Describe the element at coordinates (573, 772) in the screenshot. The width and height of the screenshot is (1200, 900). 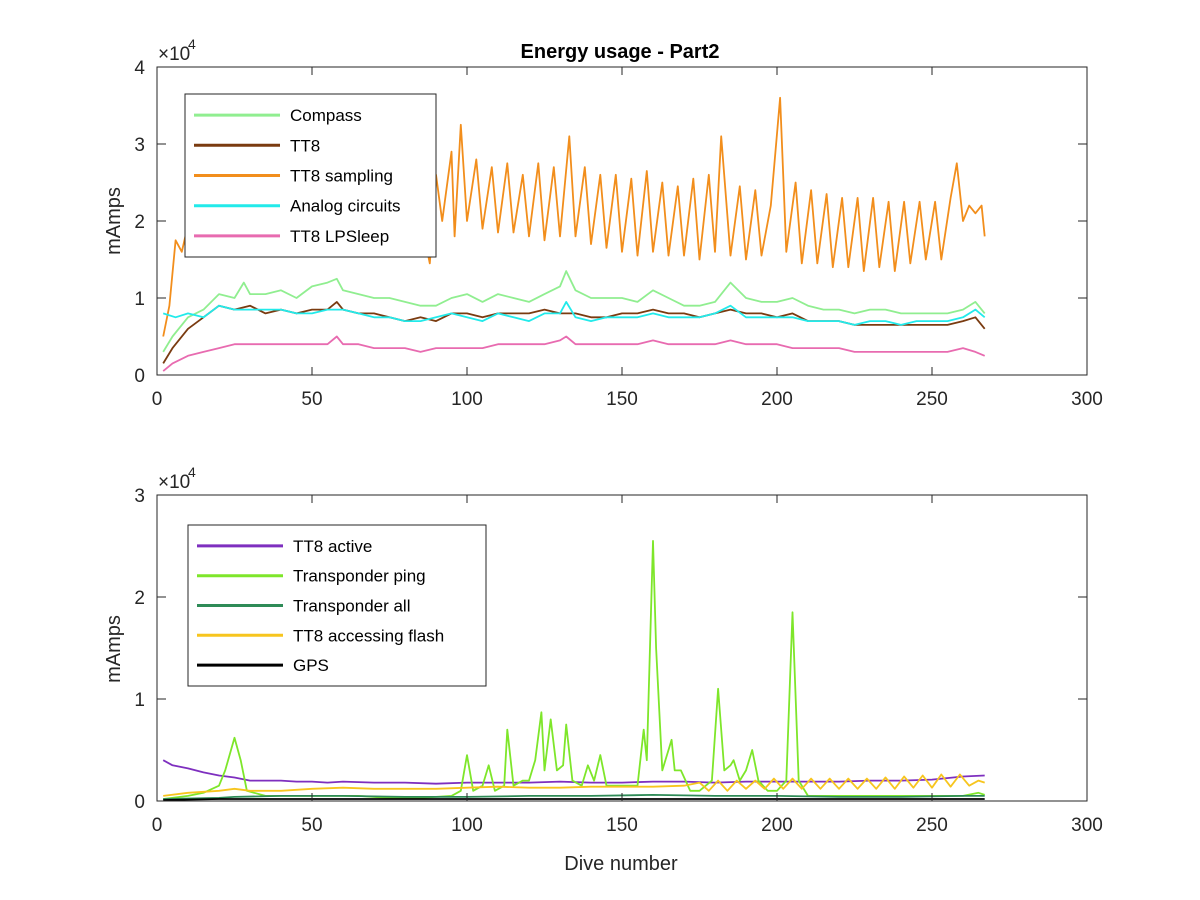
I see `series-line-tt8-active` at that location.